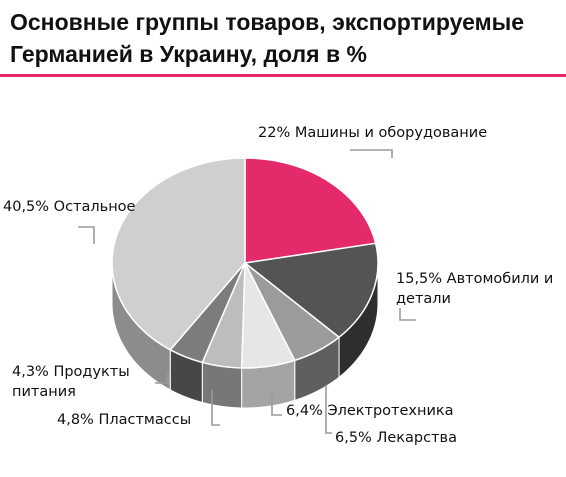 The height and width of the screenshot is (477, 566). Describe the element at coordinates (407, 314) in the screenshot. I see `leader-cars` at that location.